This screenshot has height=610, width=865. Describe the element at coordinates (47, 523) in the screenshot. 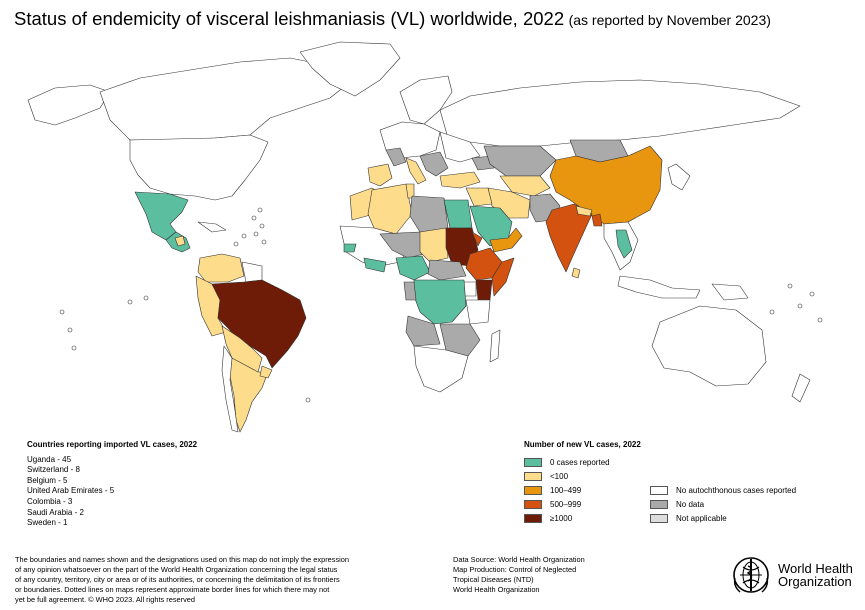

I see `imported-case-item: Sweden - 1` at that location.